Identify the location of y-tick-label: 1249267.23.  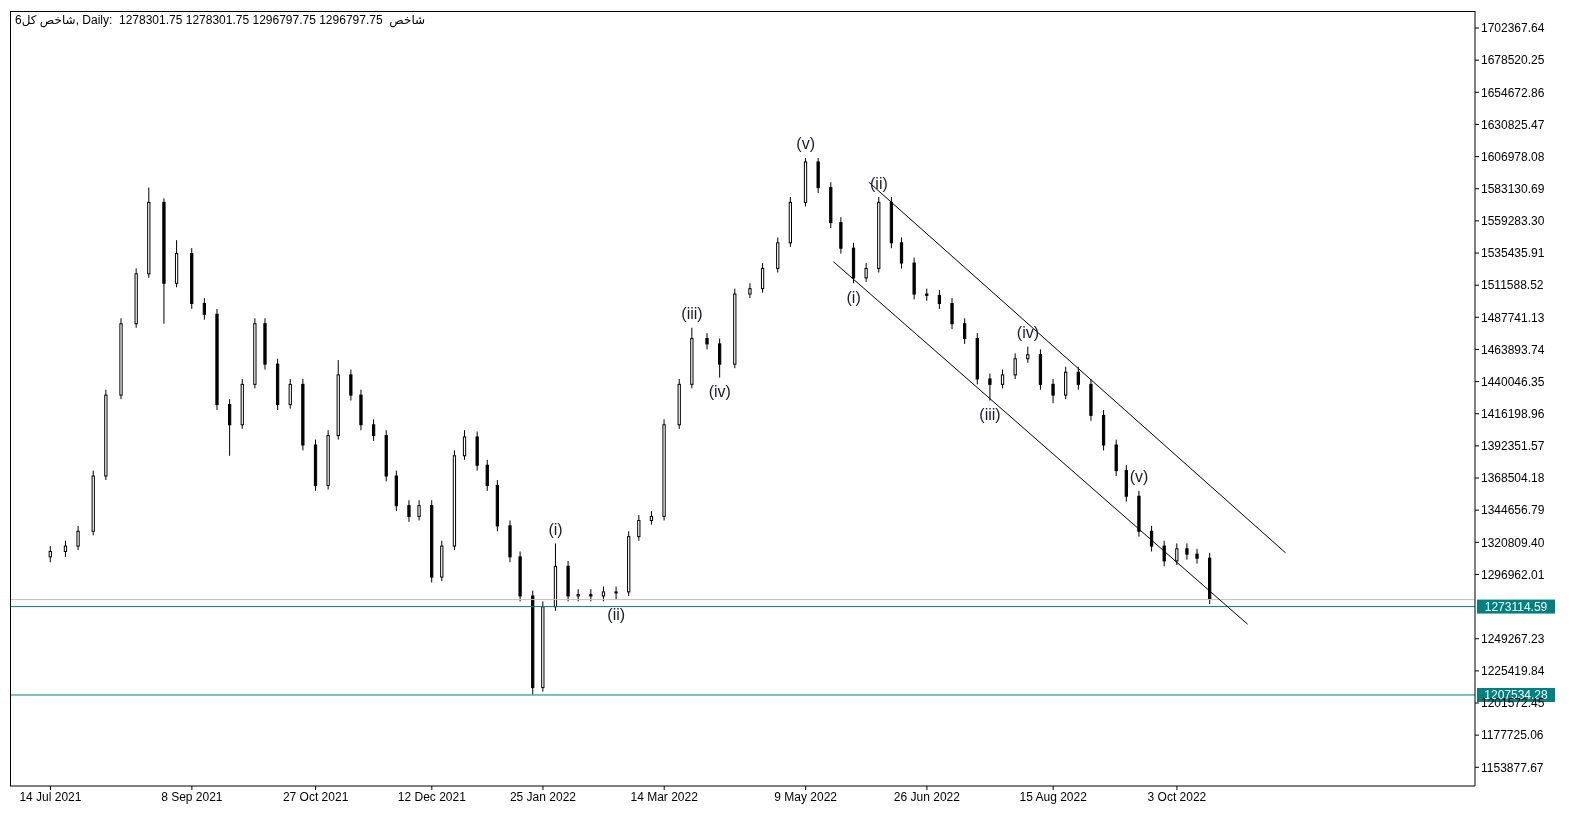
(1513, 638).